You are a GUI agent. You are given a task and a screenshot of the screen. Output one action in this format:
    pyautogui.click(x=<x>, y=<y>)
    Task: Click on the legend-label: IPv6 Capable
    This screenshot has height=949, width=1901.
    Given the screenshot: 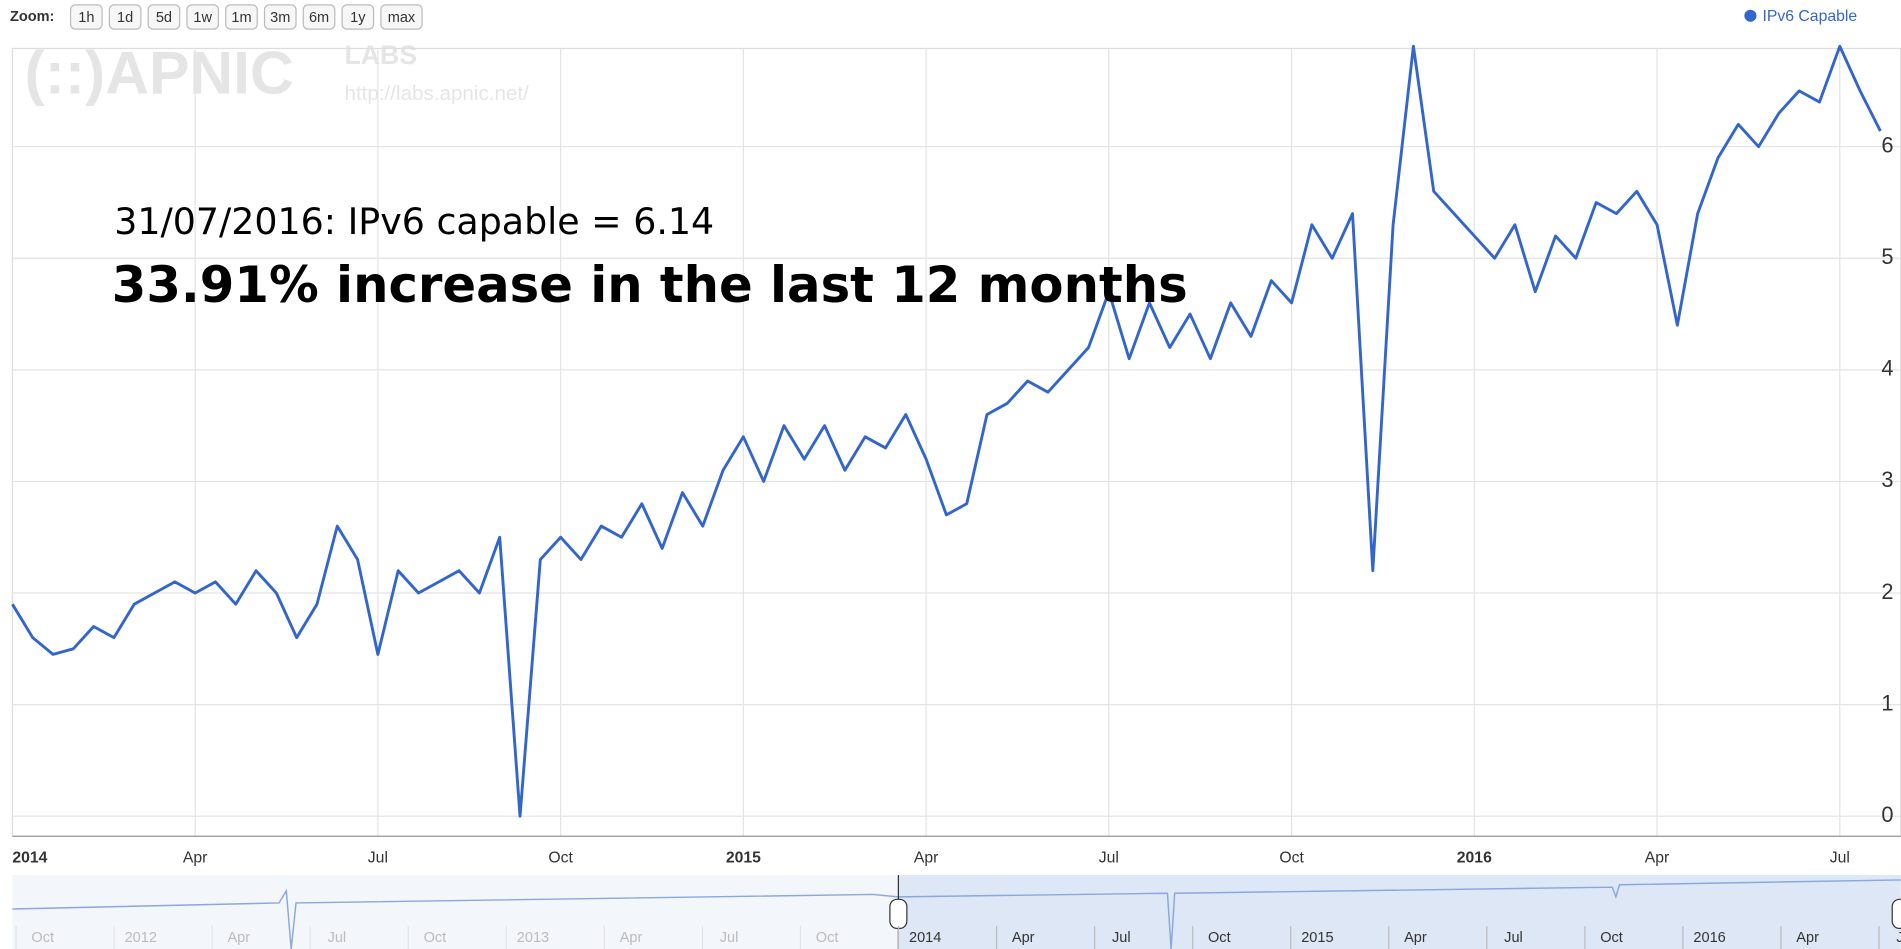 What is the action you would take?
    pyautogui.click(x=1810, y=16)
    